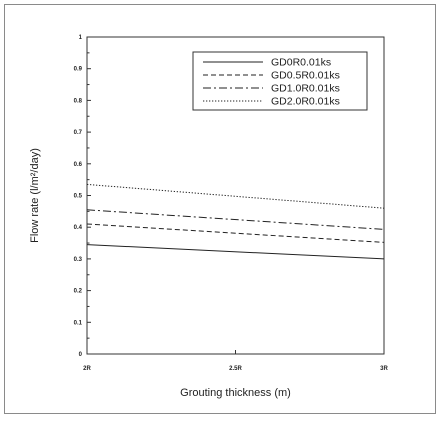 Image resolution: width=442 pixels, height=421 pixels. What do you see at coordinates (78, 101) in the screenshot?
I see `y-tick-label: 0.8` at bounding box center [78, 101].